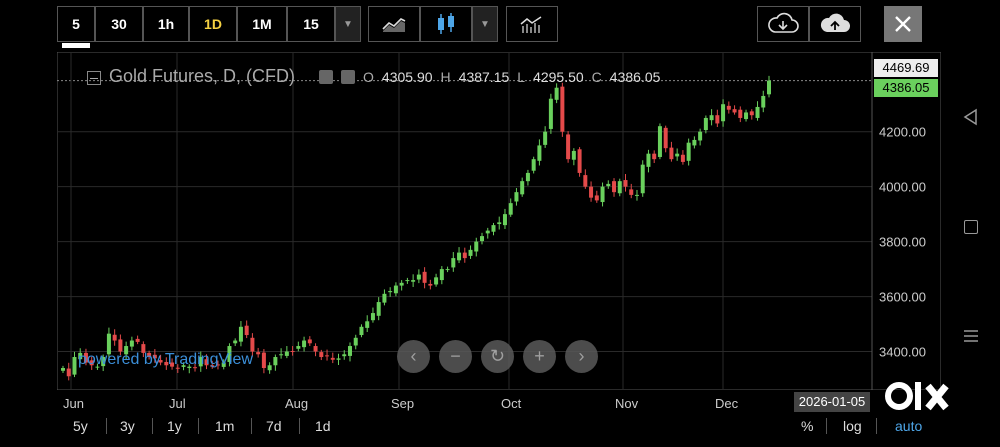 The width and height of the screenshot is (1000, 447). Describe the element at coordinates (348, 76) in the screenshot. I see `eye-icon` at that location.